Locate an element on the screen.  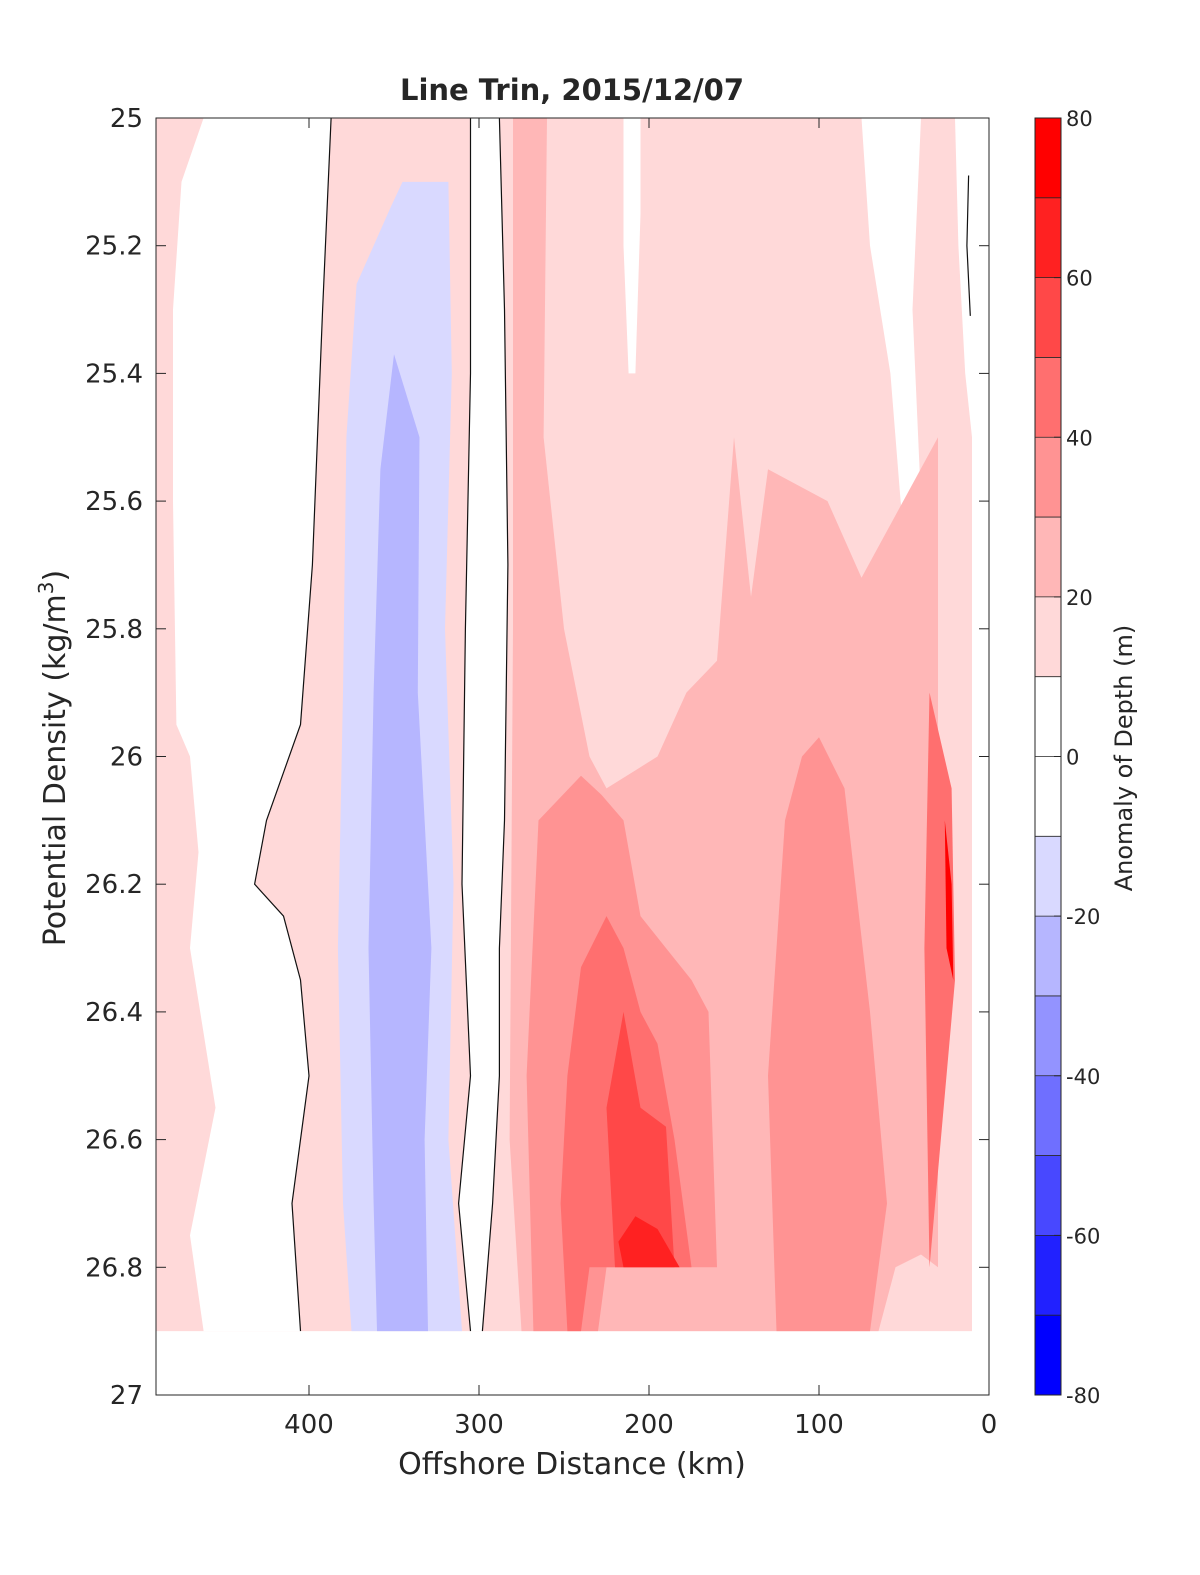
colorbar-tick-label: 40 is located at coordinates (1079, 438).